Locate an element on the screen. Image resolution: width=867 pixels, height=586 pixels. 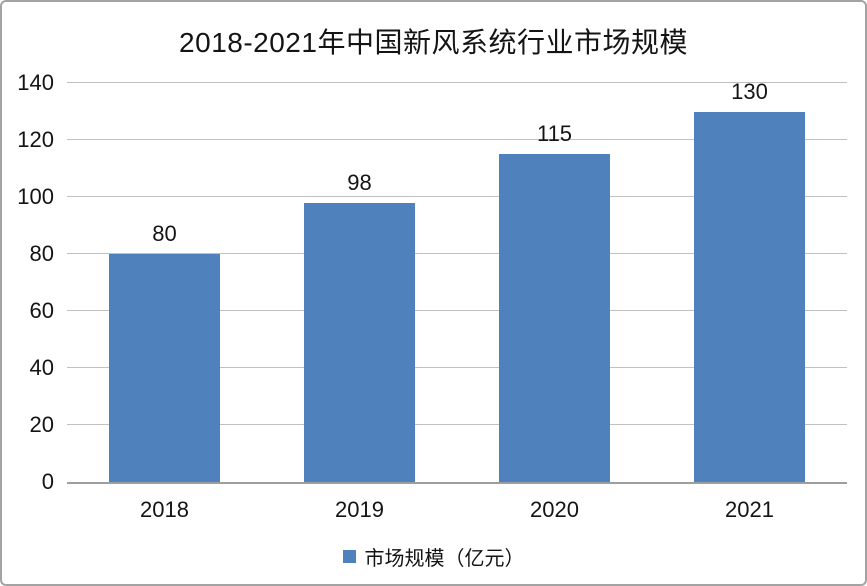
y-tick-label: 140 is located at coordinates (35, 82).